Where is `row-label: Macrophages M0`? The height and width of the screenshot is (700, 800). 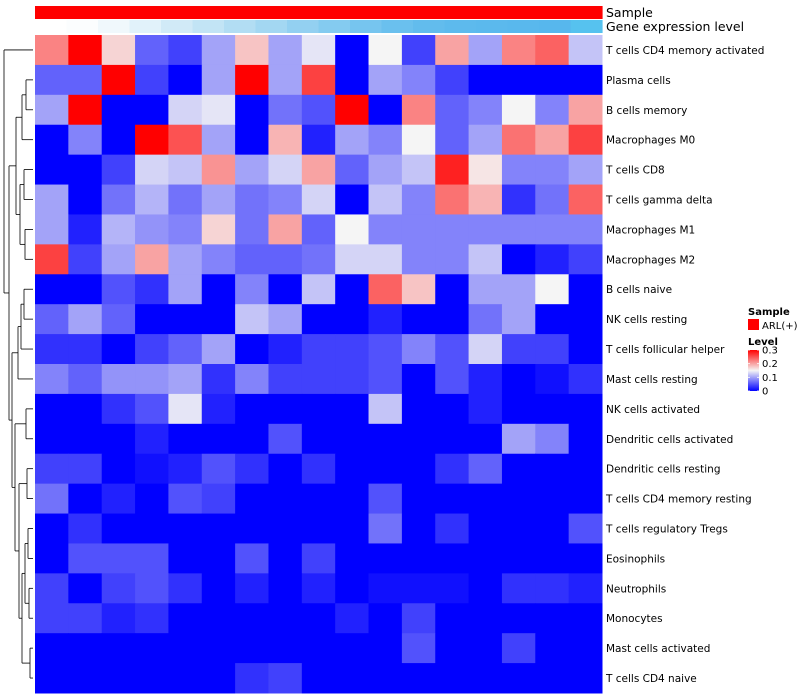 row-label: Macrophages M0 is located at coordinates (650, 141).